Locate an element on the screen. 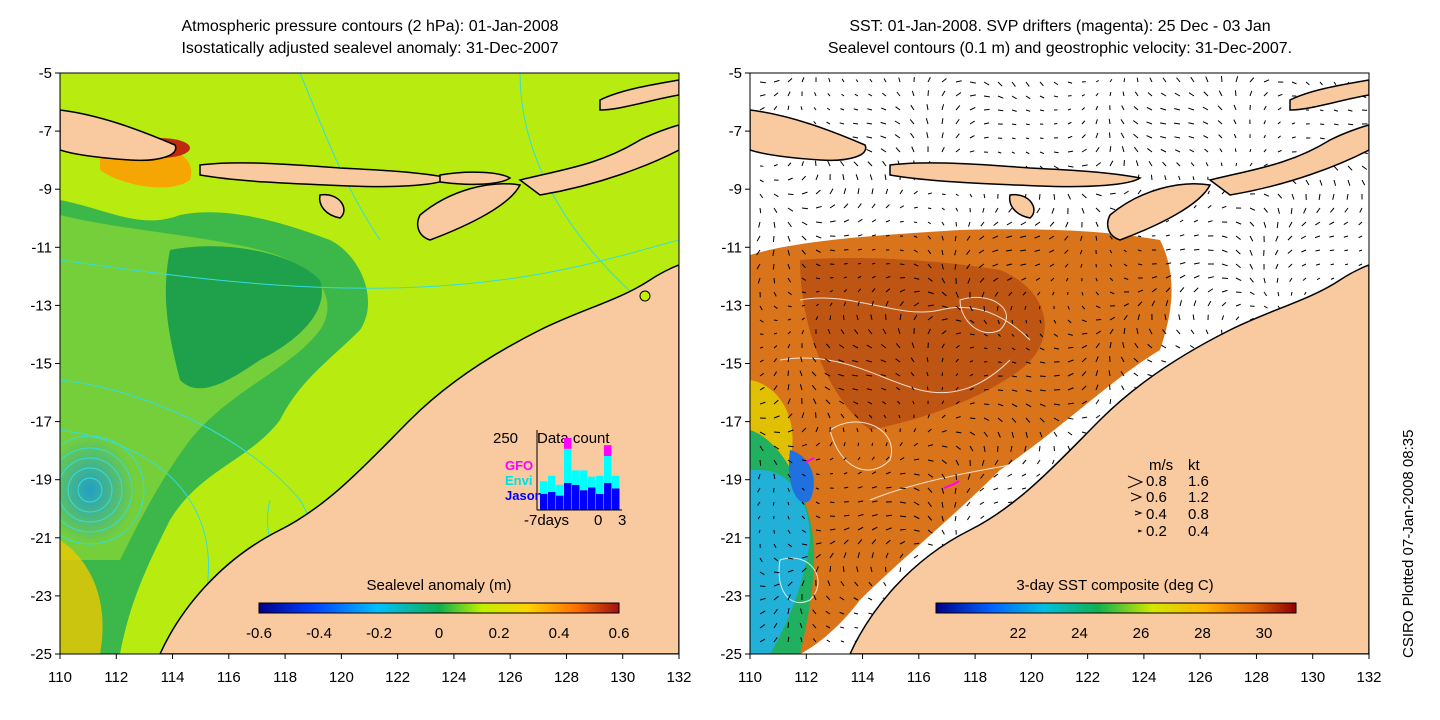  velocity-row-3-kt: 0.8 is located at coordinates (1198, 514).